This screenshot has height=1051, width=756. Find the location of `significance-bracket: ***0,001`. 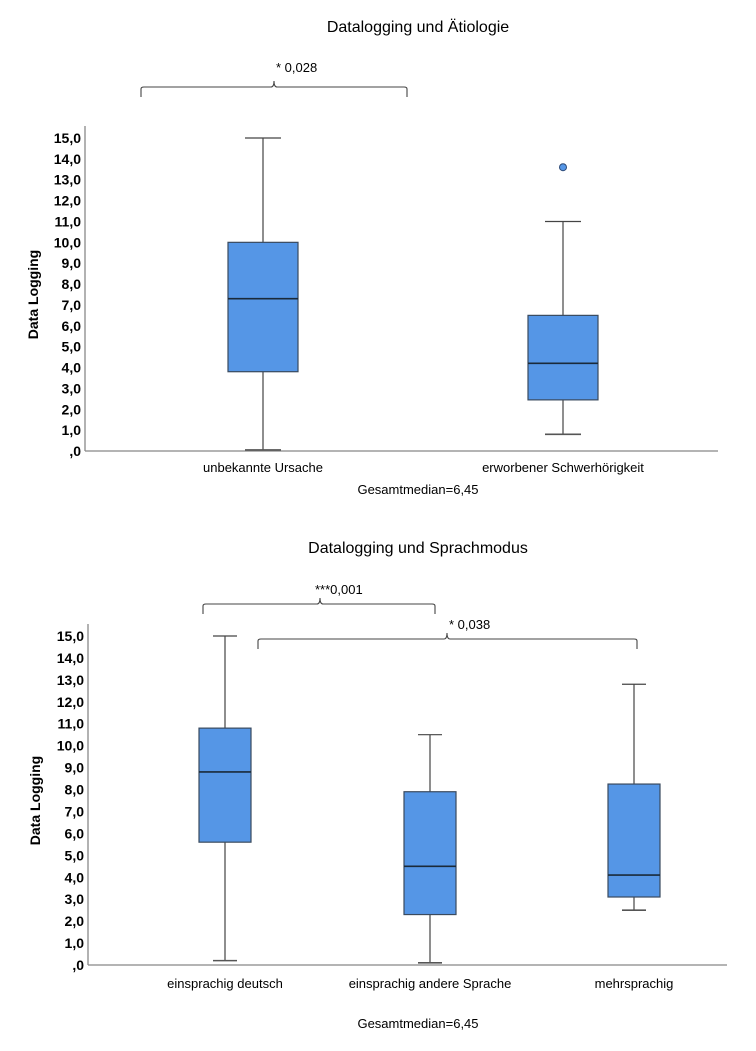

significance-bracket: ***0,001 is located at coordinates (319, 598).